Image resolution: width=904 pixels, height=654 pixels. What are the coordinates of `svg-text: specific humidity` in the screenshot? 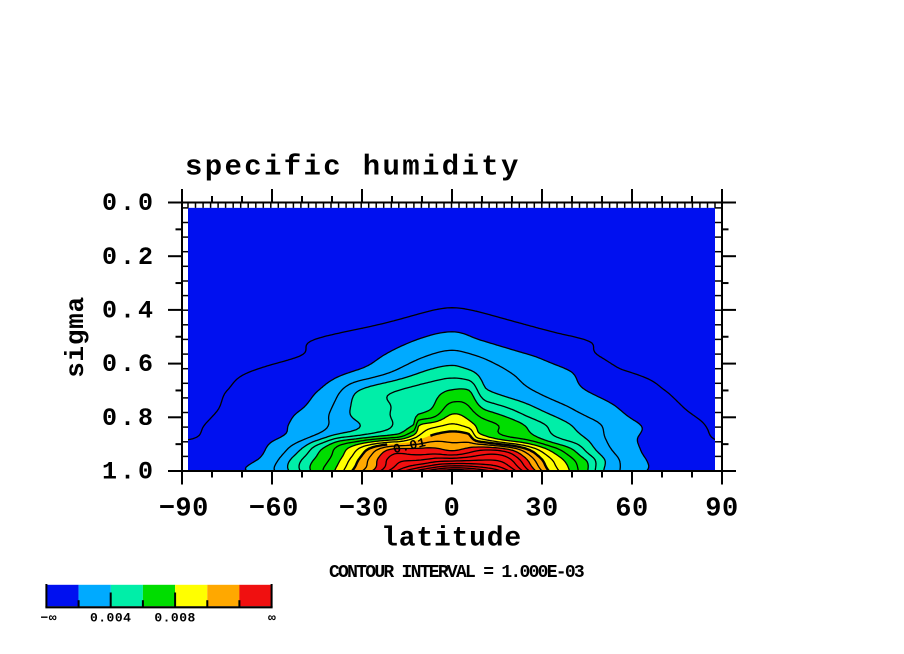 It's located at (353, 167).